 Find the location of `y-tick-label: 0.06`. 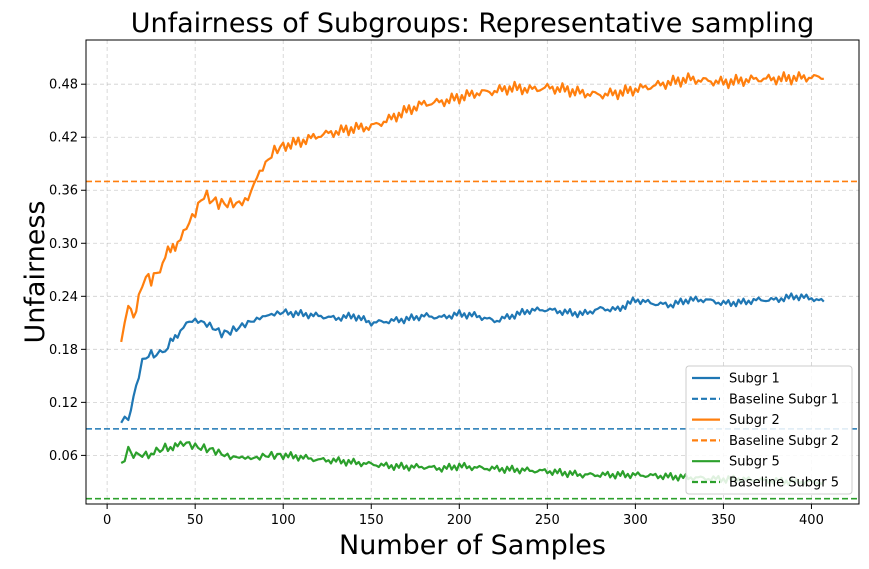

y-tick-label: 0.06 is located at coordinates (63, 456).